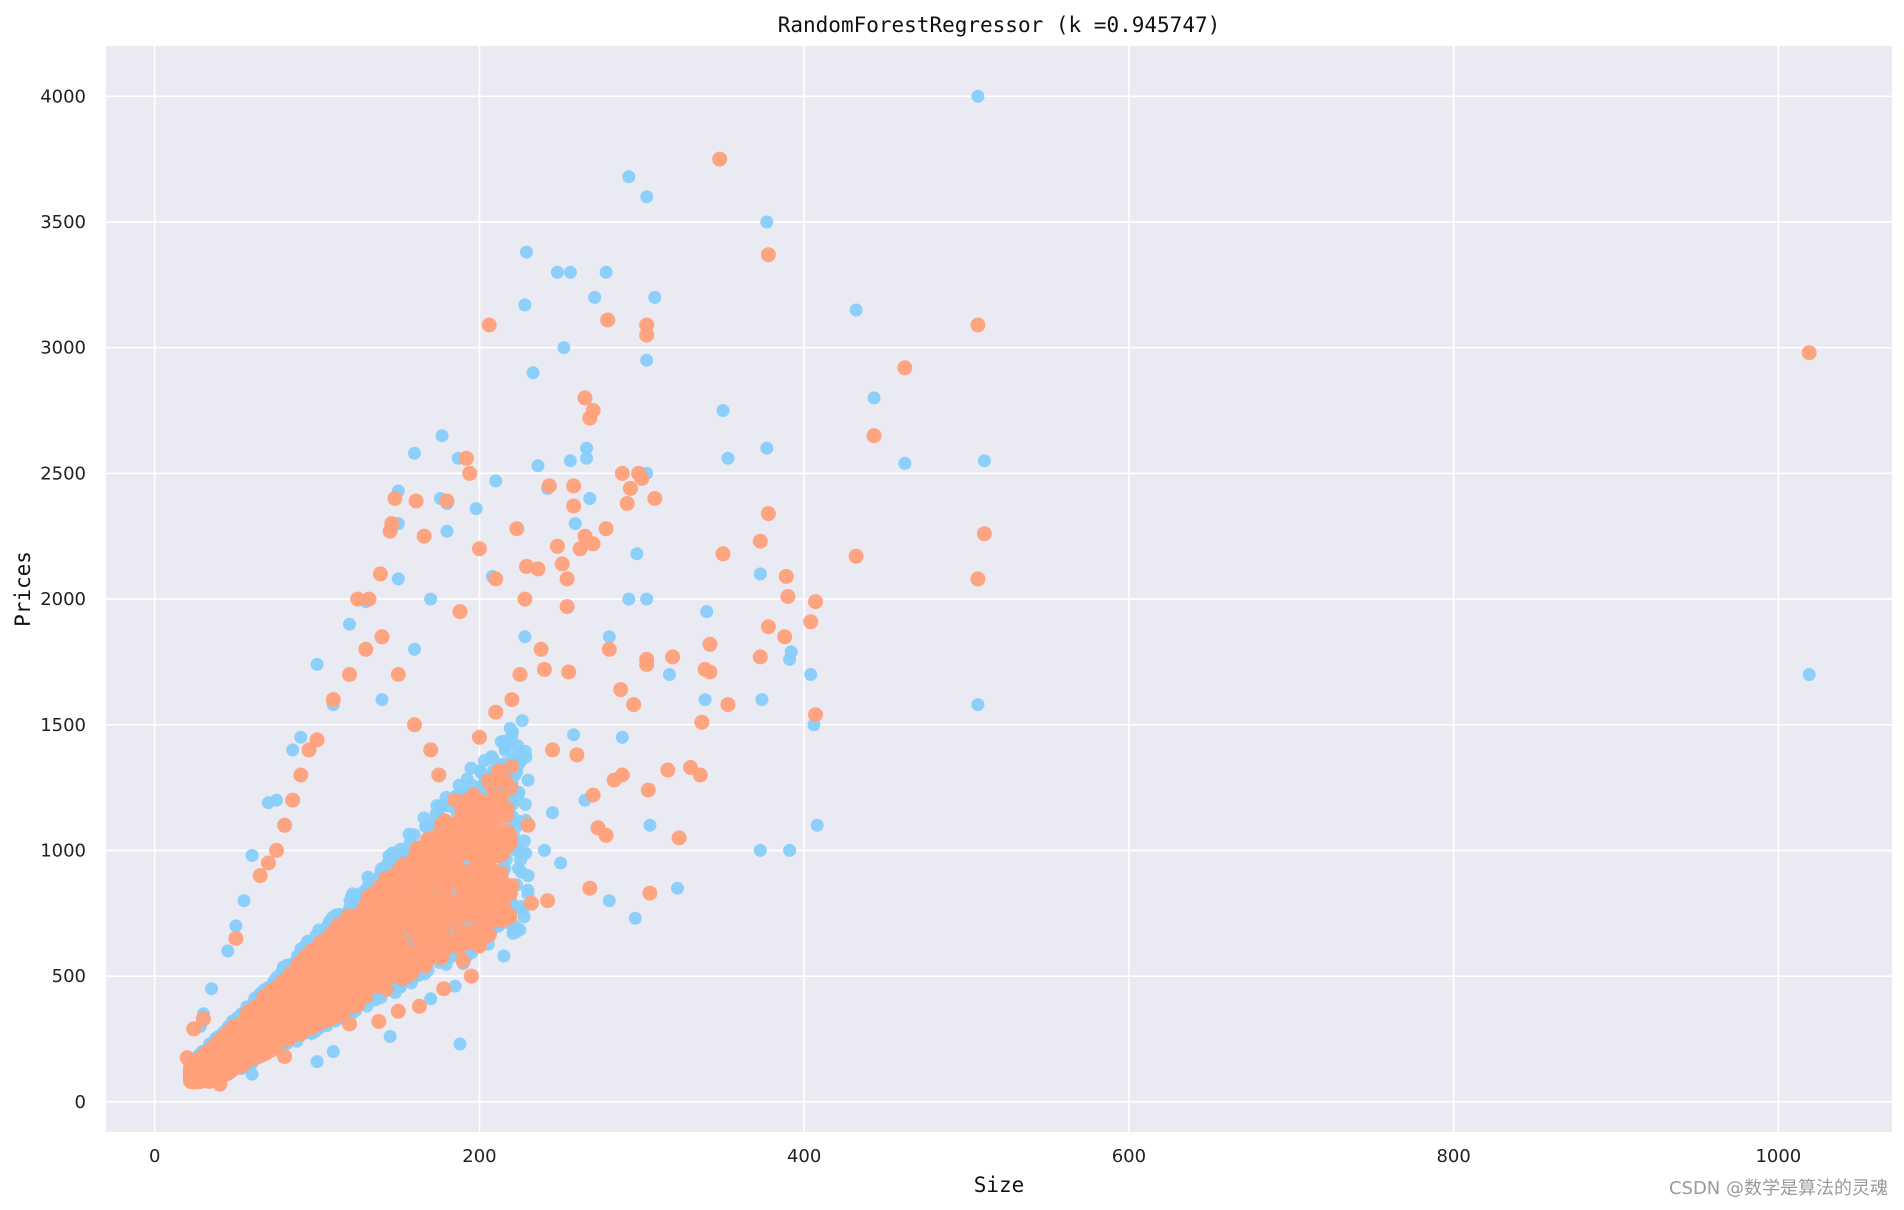  I want to click on y-tick-label: 500, so click(69, 976).